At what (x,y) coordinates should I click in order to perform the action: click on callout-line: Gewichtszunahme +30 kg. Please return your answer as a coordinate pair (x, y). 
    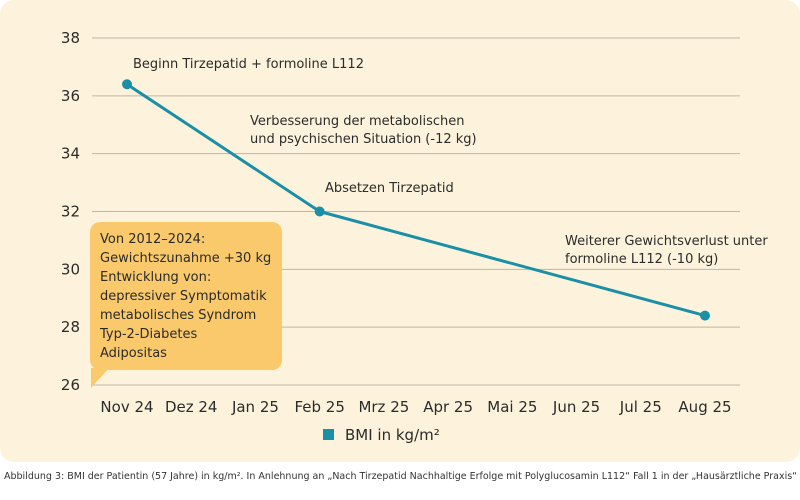
    Looking at the image, I should click on (186, 258).